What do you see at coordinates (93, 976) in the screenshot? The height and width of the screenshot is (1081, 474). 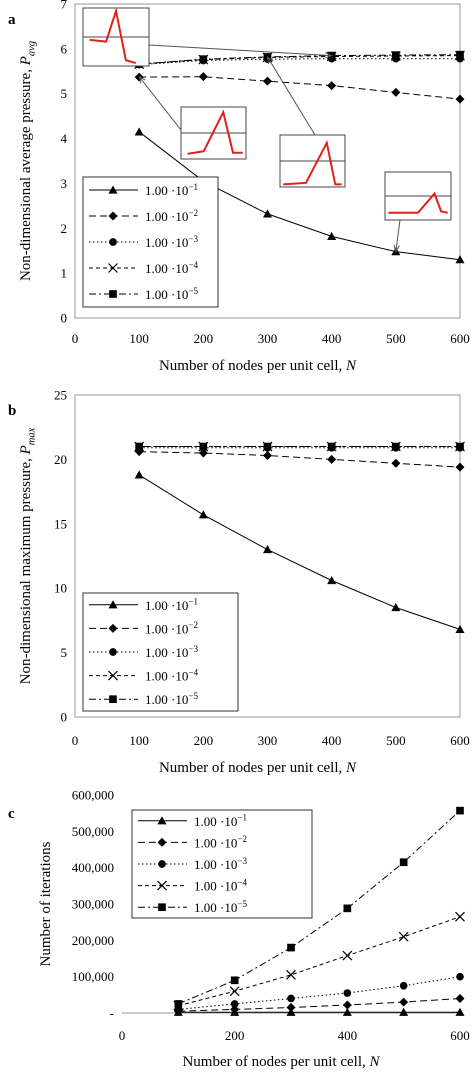 I see `y-tick-label: 100,000` at bounding box center [93, 976].